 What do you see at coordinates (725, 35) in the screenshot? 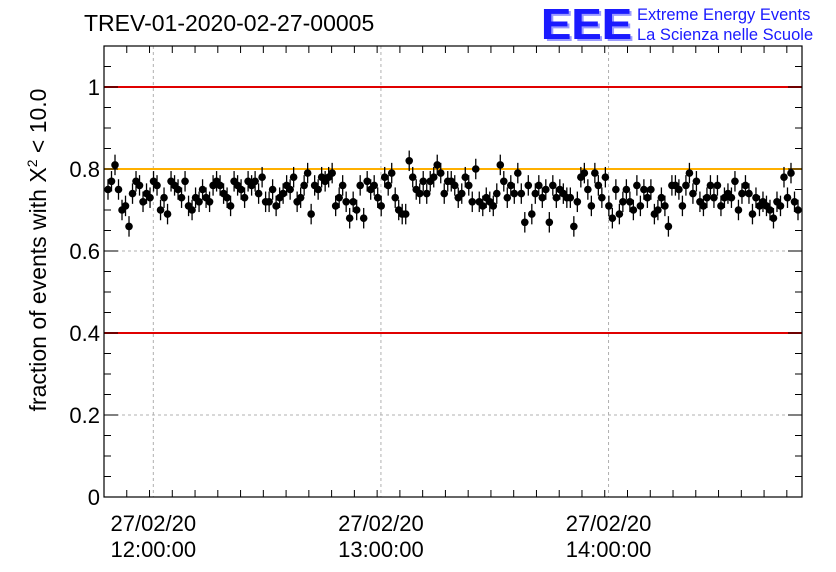
I see `logo-line-2: La Scienza nelle Scuole` at bounding box center [725, 35].